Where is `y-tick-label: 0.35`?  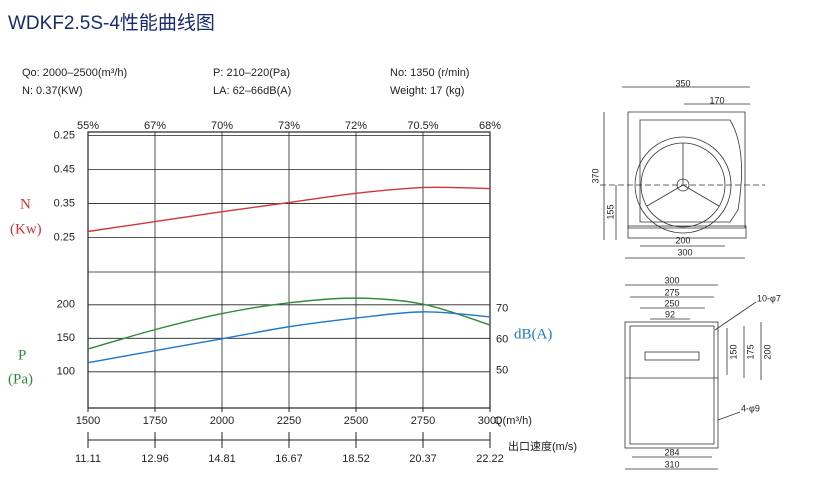 y-tick-label: 0.35 is located at coordinates (64, 203).